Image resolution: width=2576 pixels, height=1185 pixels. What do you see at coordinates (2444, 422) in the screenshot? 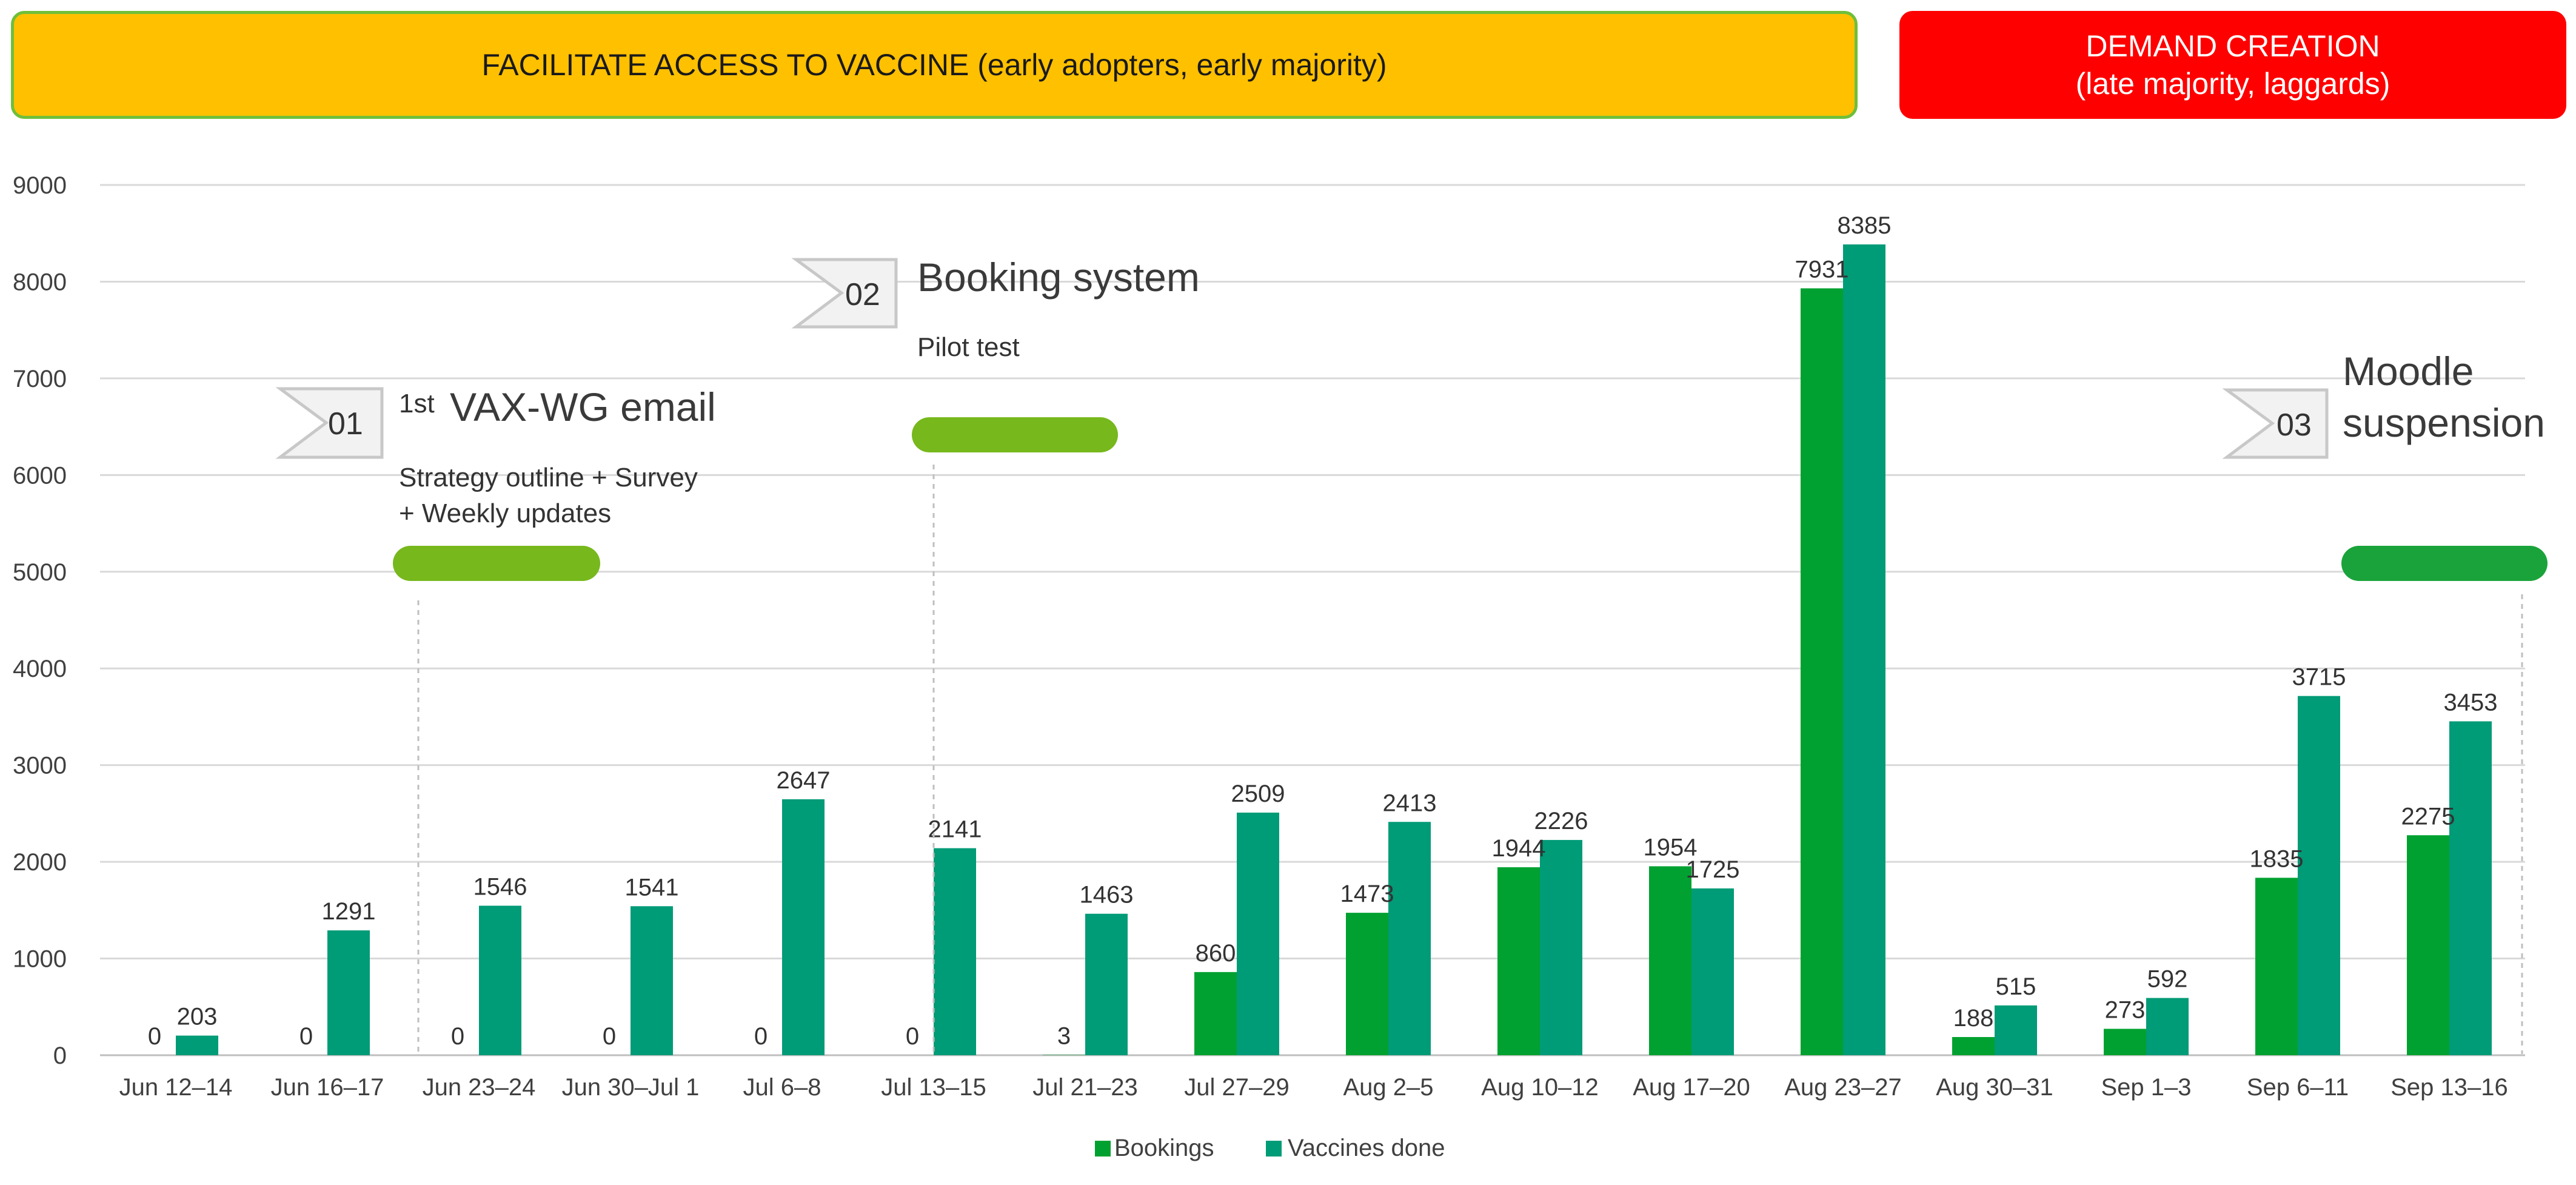
I see `milestone-03-title-line2: suspension` at bounding box center [2444, 422].